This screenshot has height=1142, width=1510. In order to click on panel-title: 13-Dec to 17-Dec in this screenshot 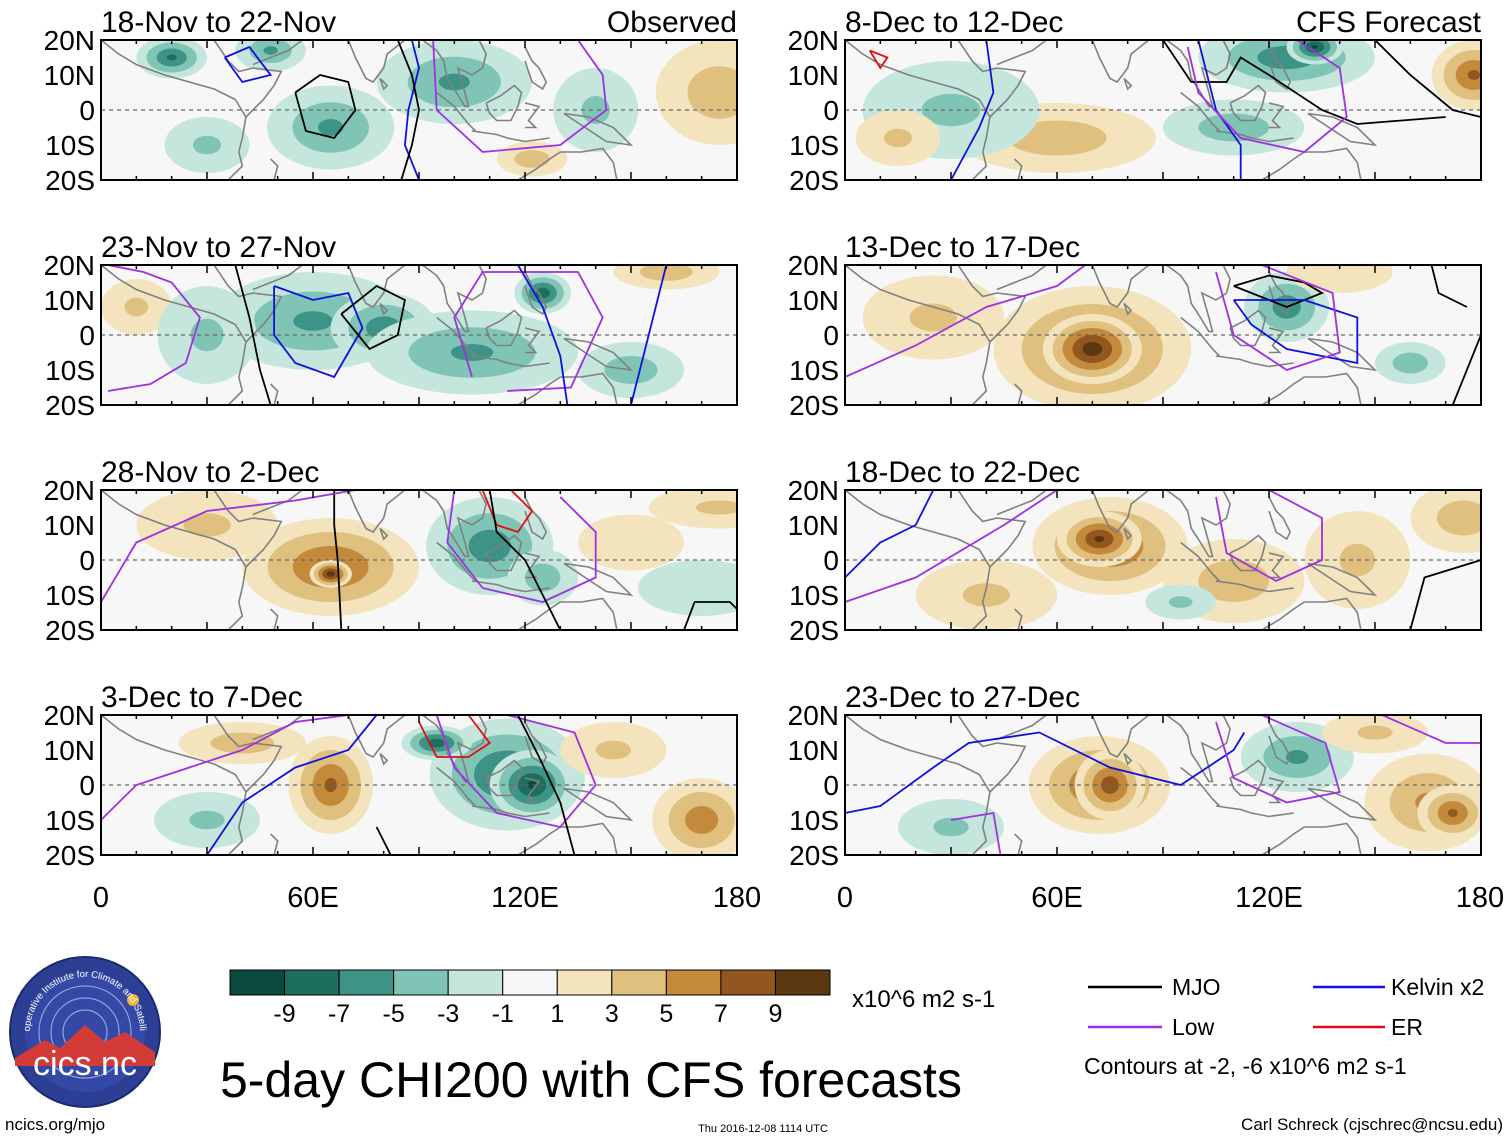, I will do `click(962, 247)`.